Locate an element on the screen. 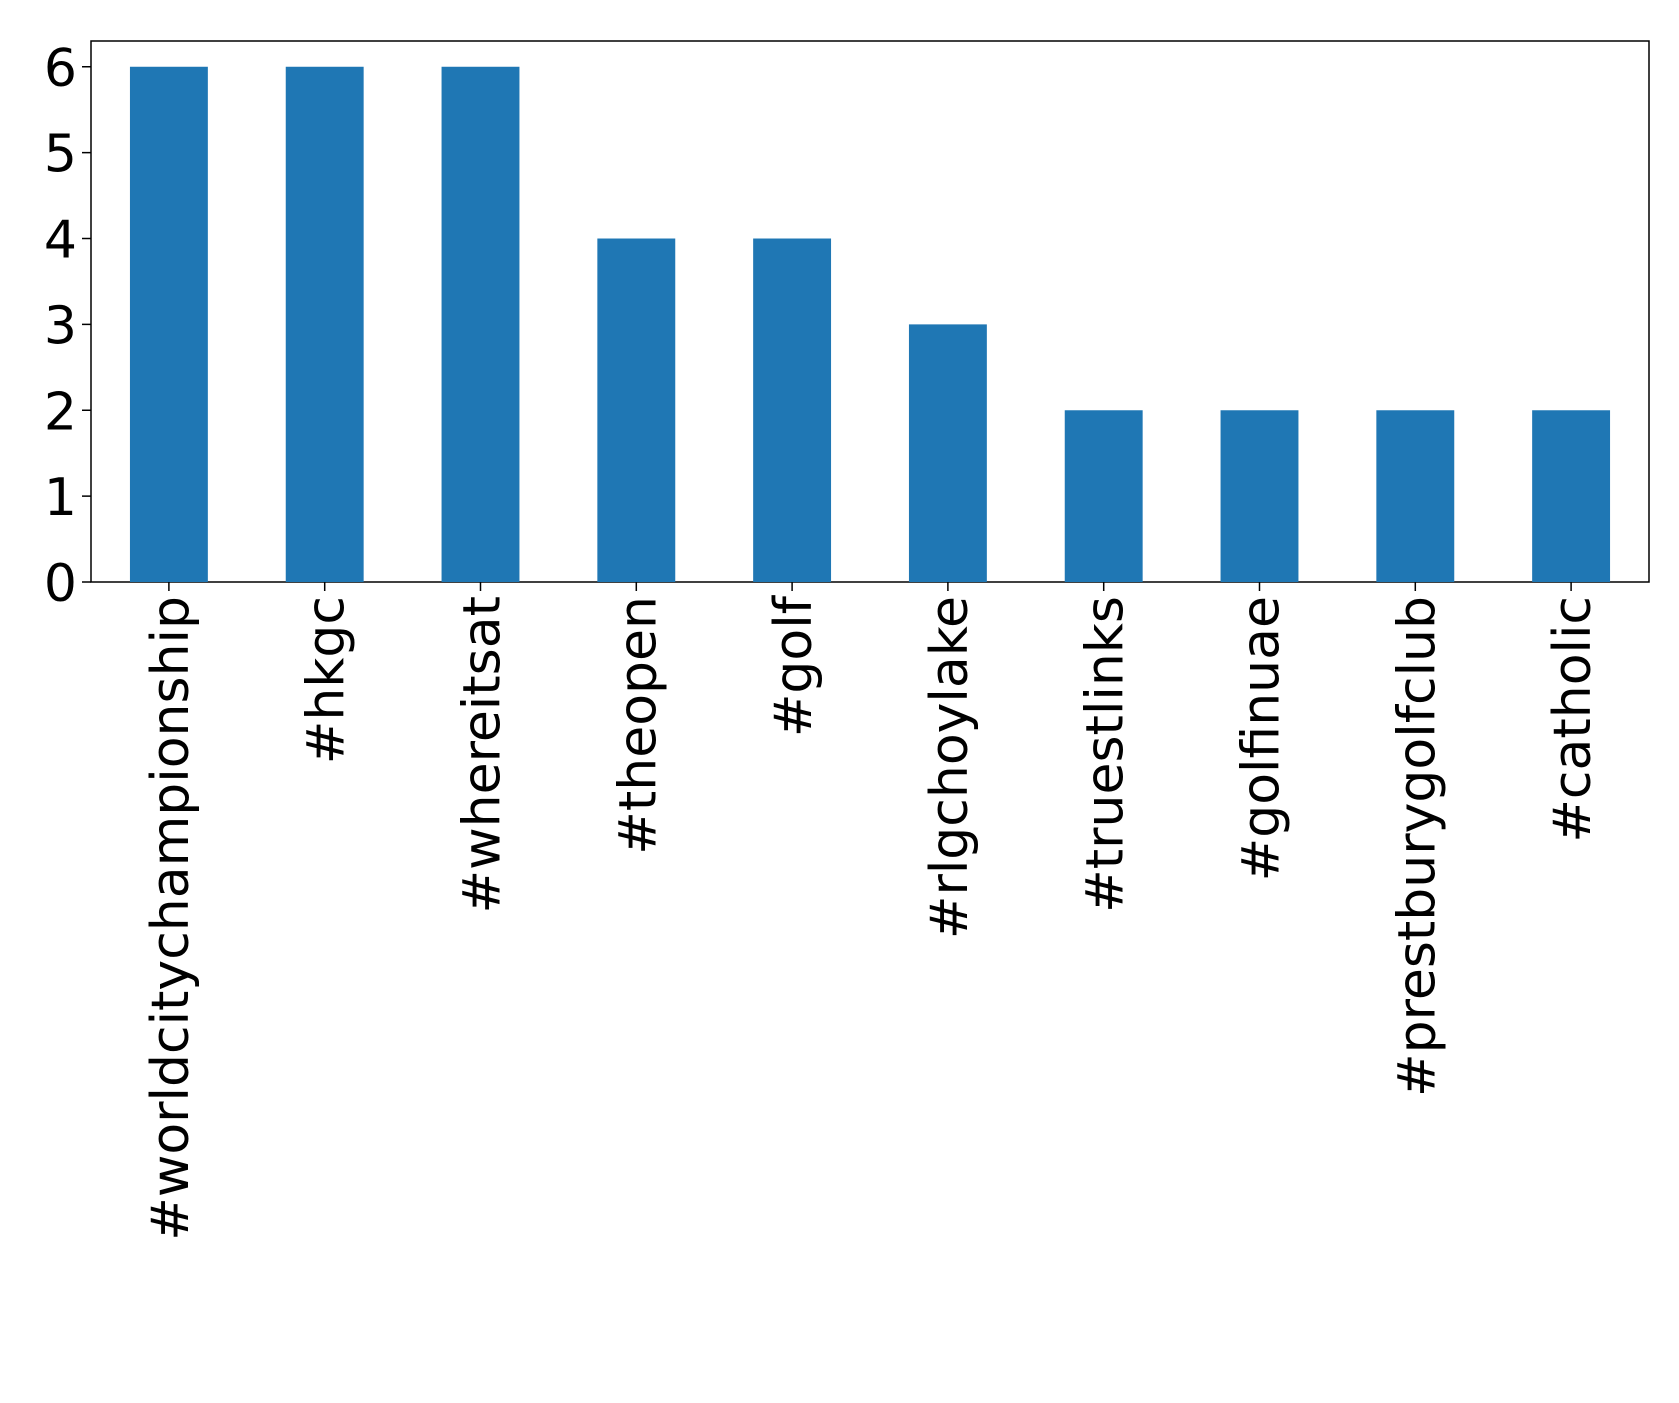  y-tick-label: 3 is located at coordinates (60, 326).